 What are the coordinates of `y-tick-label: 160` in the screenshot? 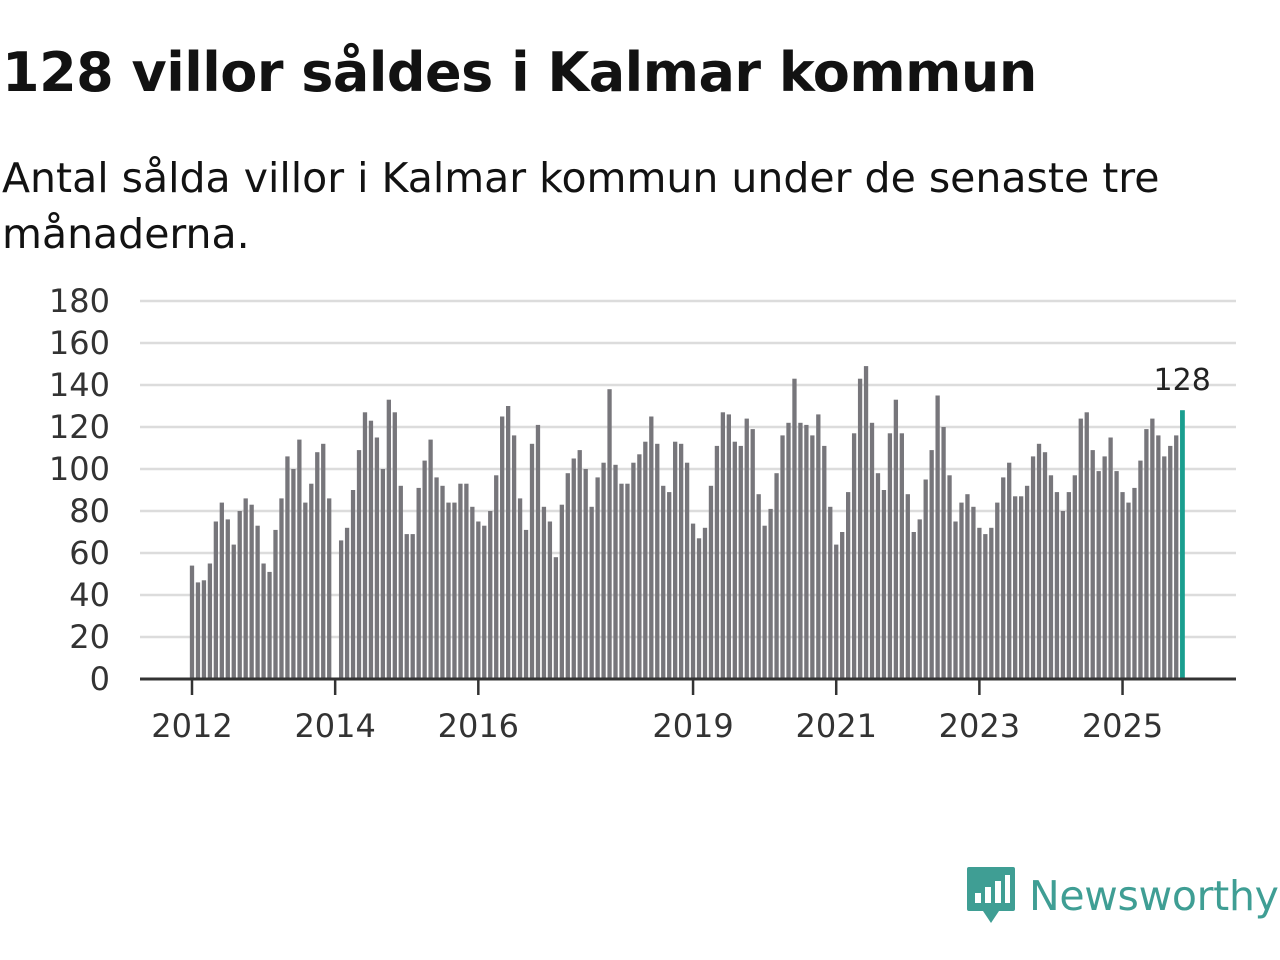 It's located at (79, 343).